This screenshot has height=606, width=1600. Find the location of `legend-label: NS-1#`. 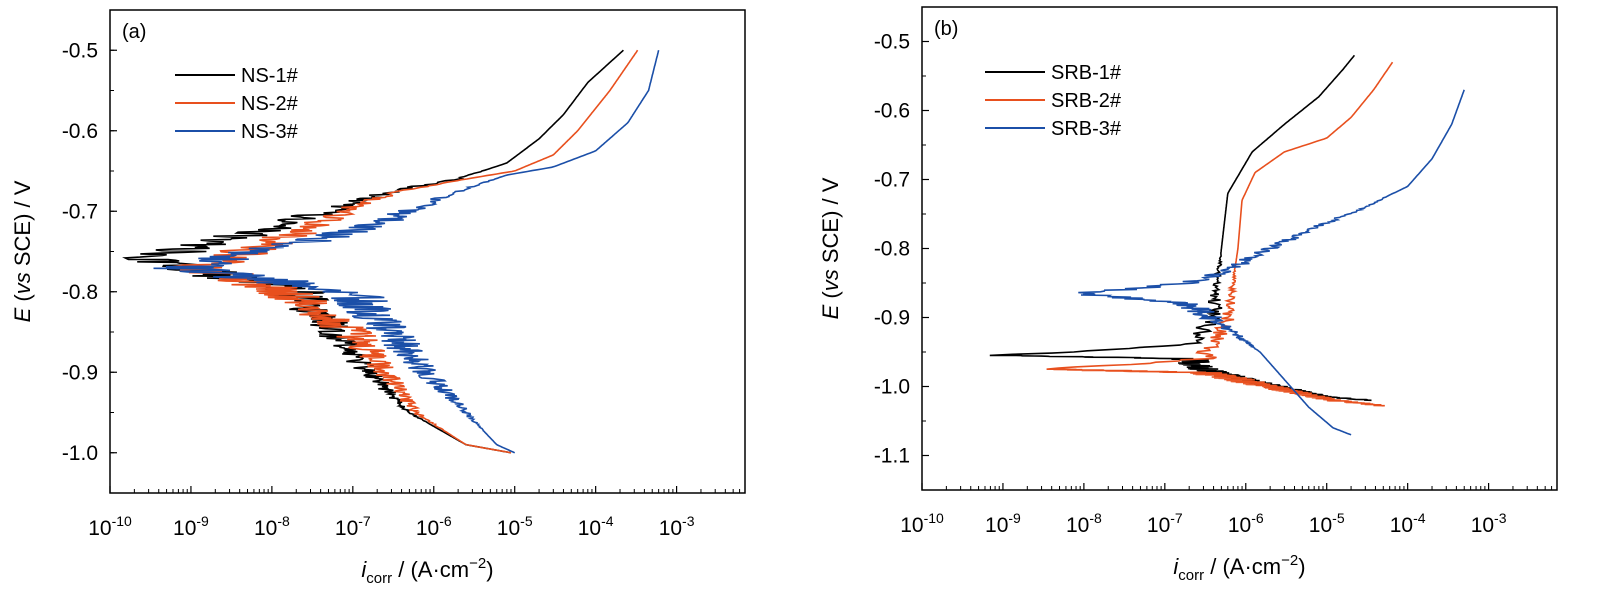

legend-label: NS-1# is located at coordinates (270, 76).